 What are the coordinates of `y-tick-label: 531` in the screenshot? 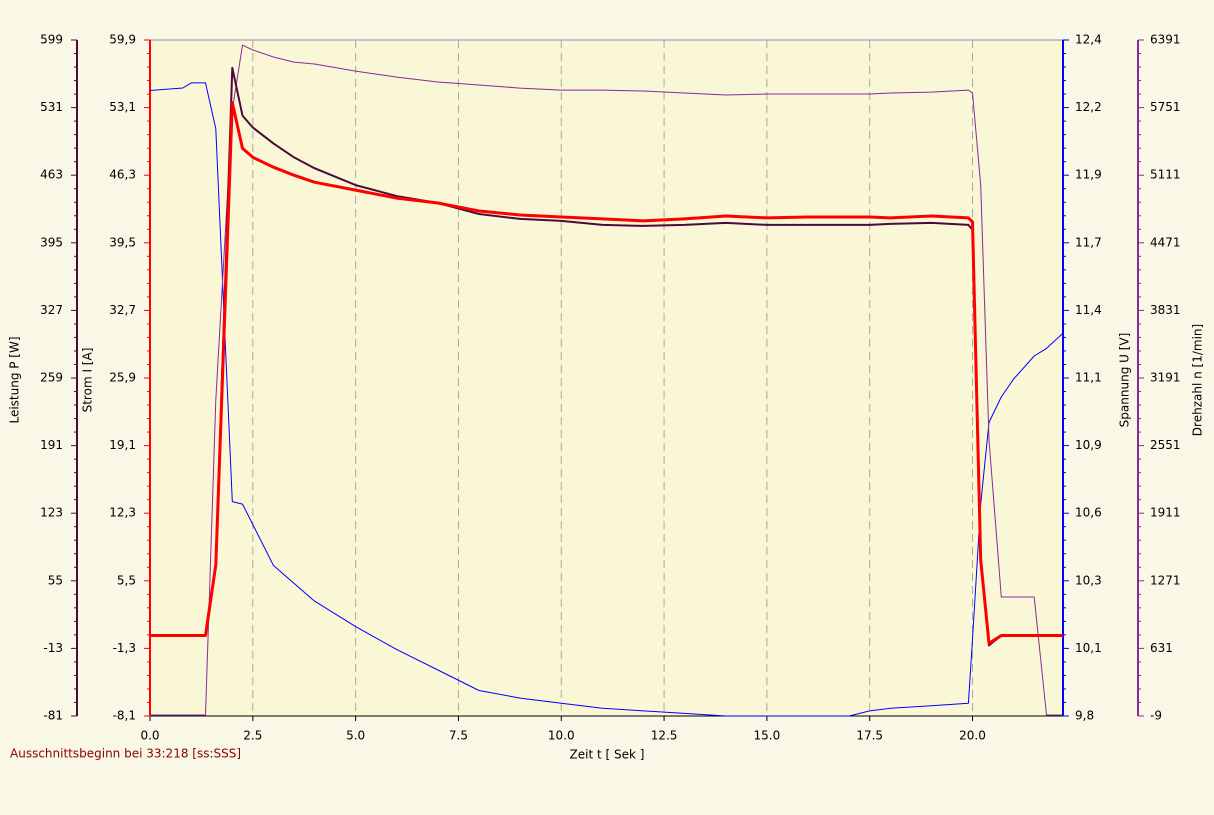 It's located at (51, 107).